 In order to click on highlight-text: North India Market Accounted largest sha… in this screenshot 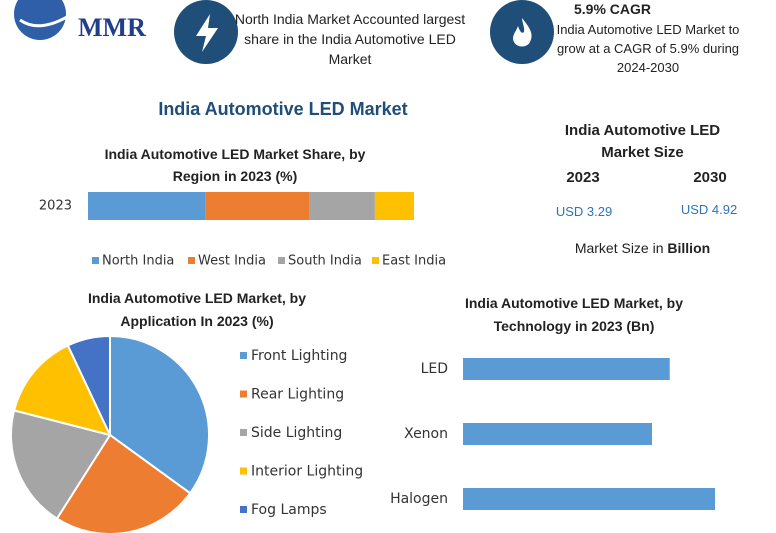, I will do `click(350, 39)`.